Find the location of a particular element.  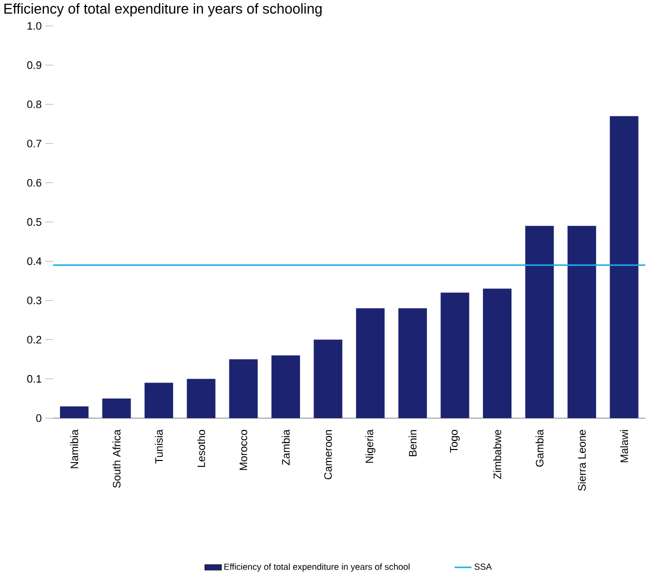

x-tick-label: Gambia is located at coordinates (540, 448).